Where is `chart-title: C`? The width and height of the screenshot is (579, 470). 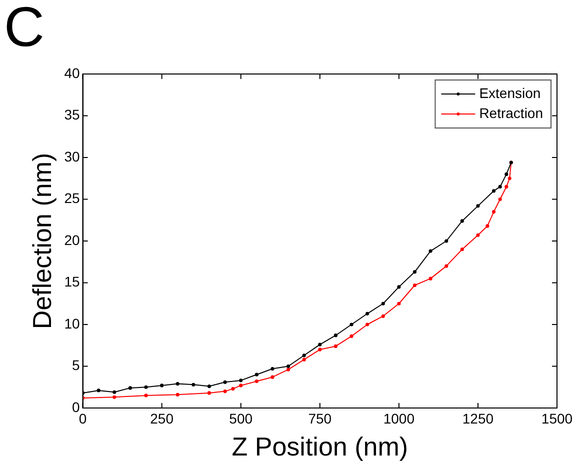
chart-title: C is located at coordinates (24, 29).